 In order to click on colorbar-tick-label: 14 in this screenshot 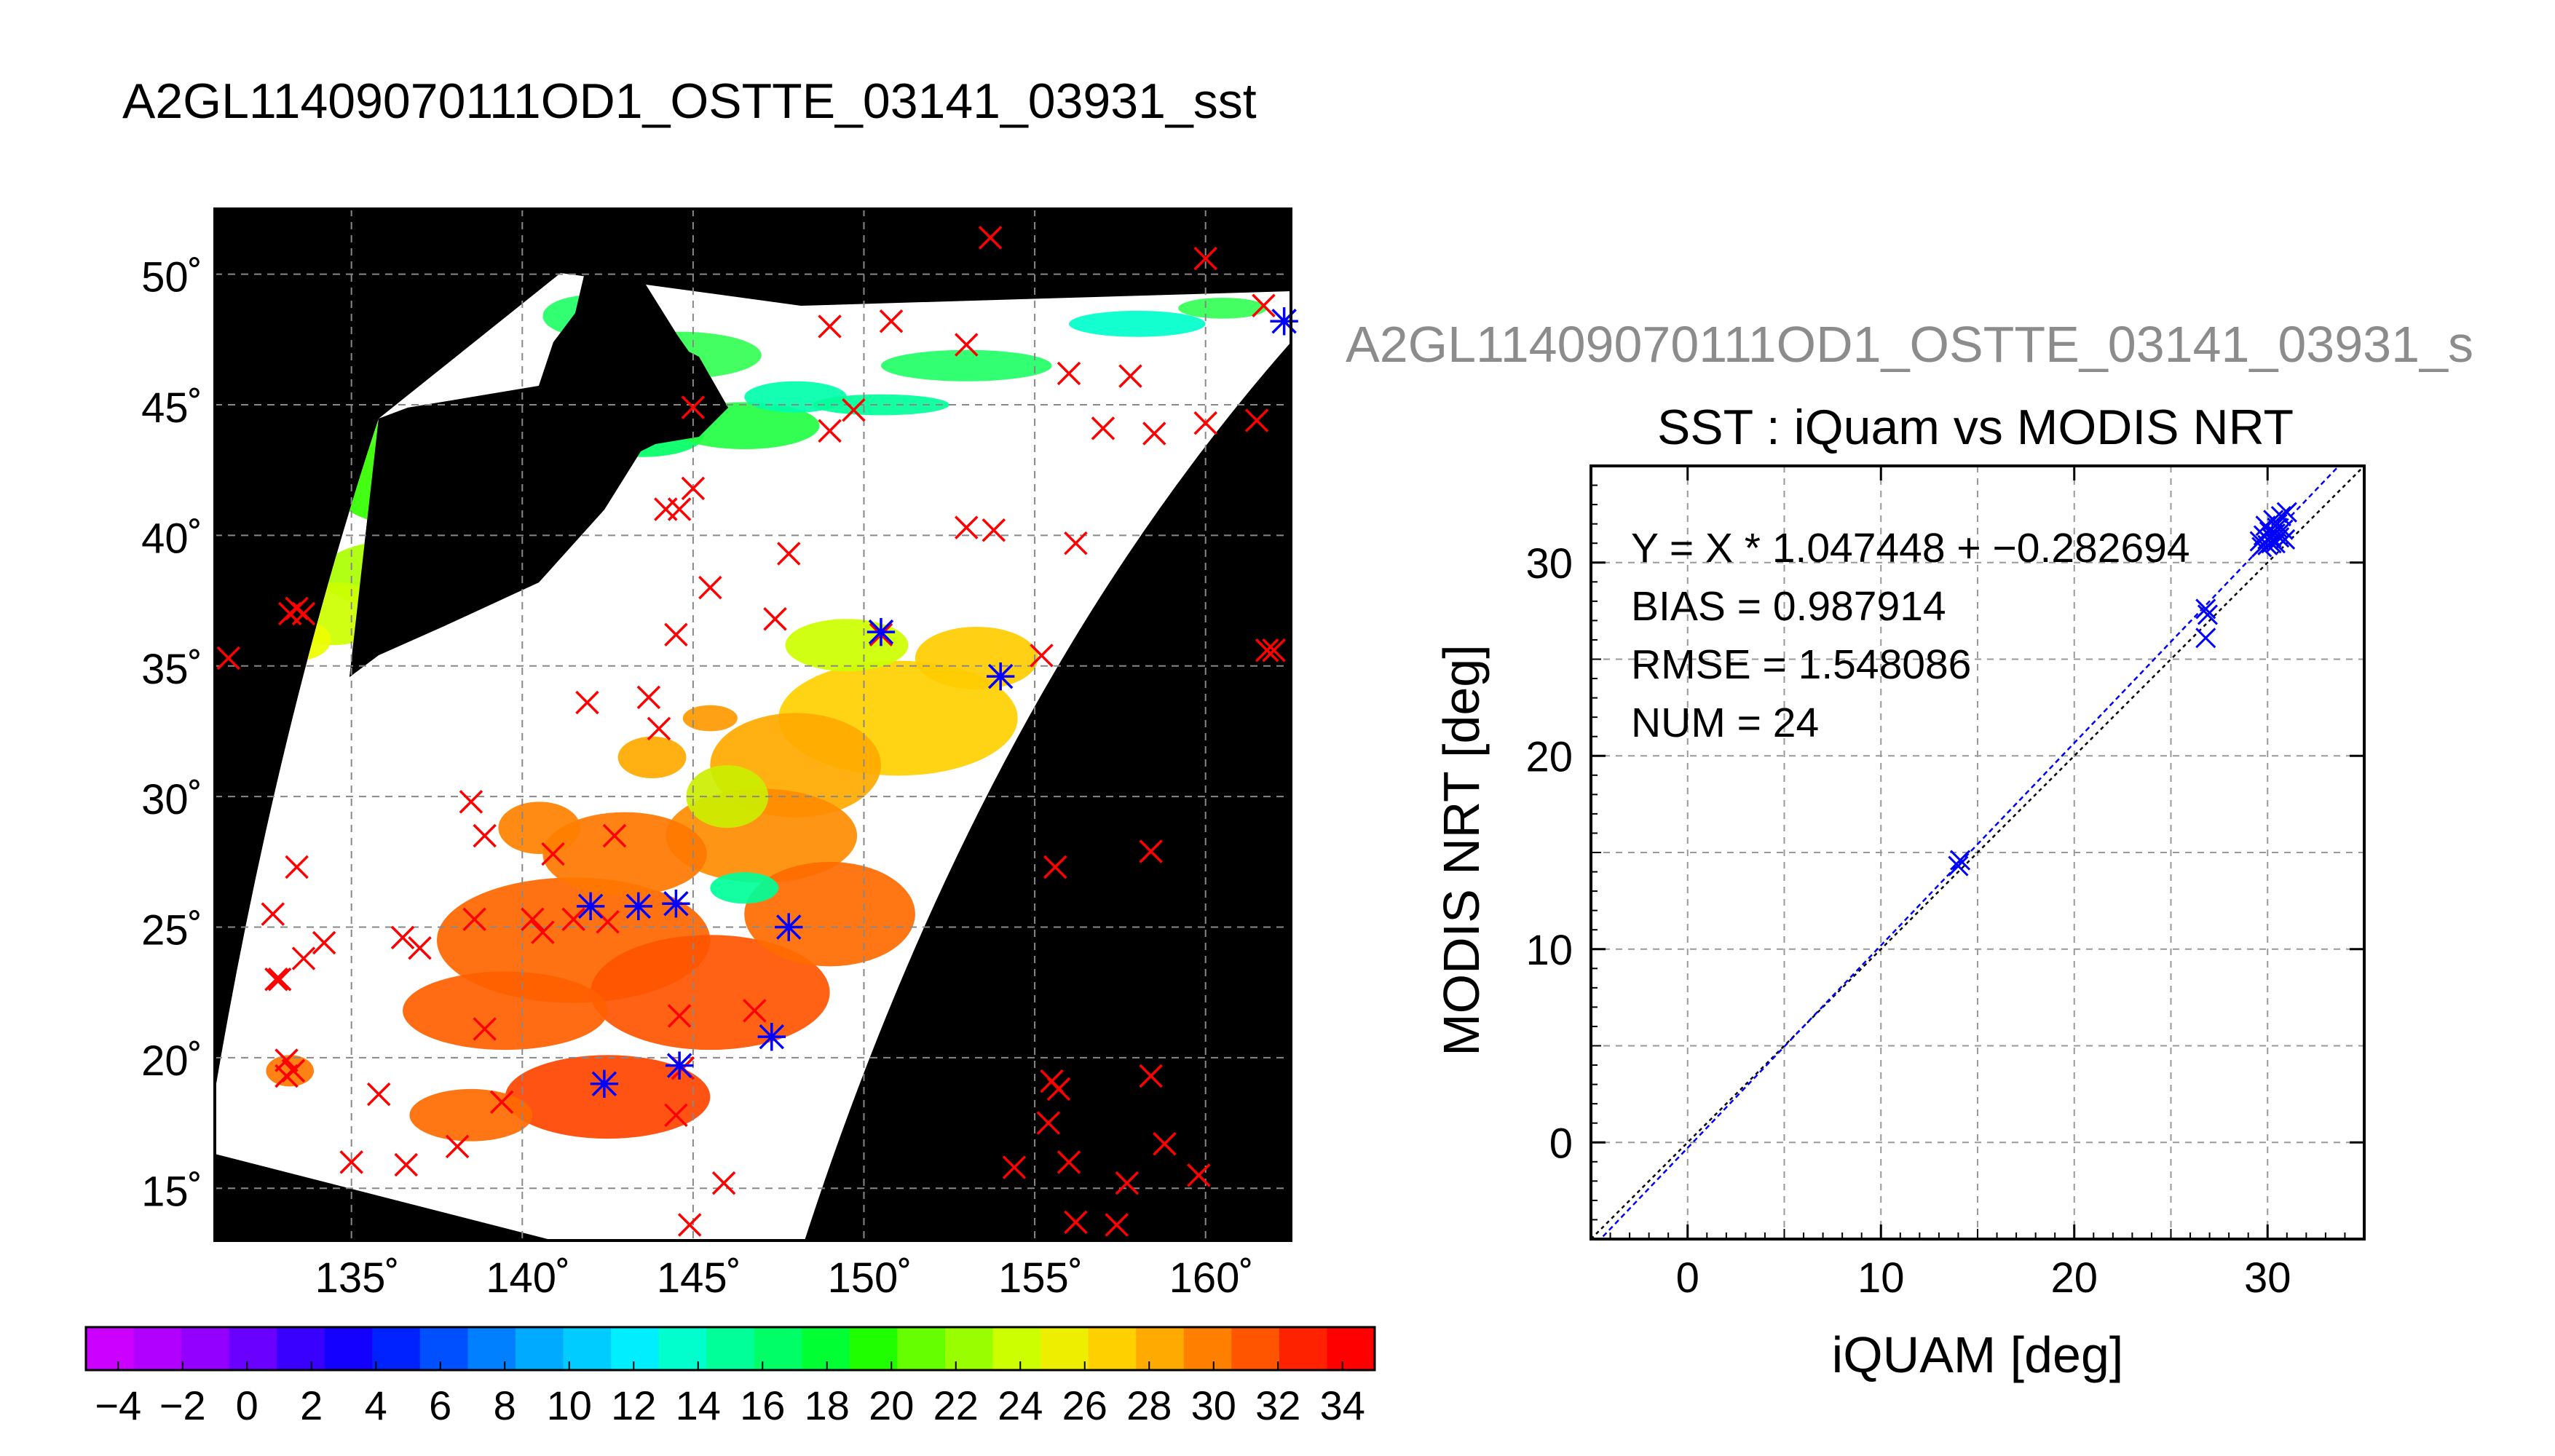, I will do `click(698, 1405)`.